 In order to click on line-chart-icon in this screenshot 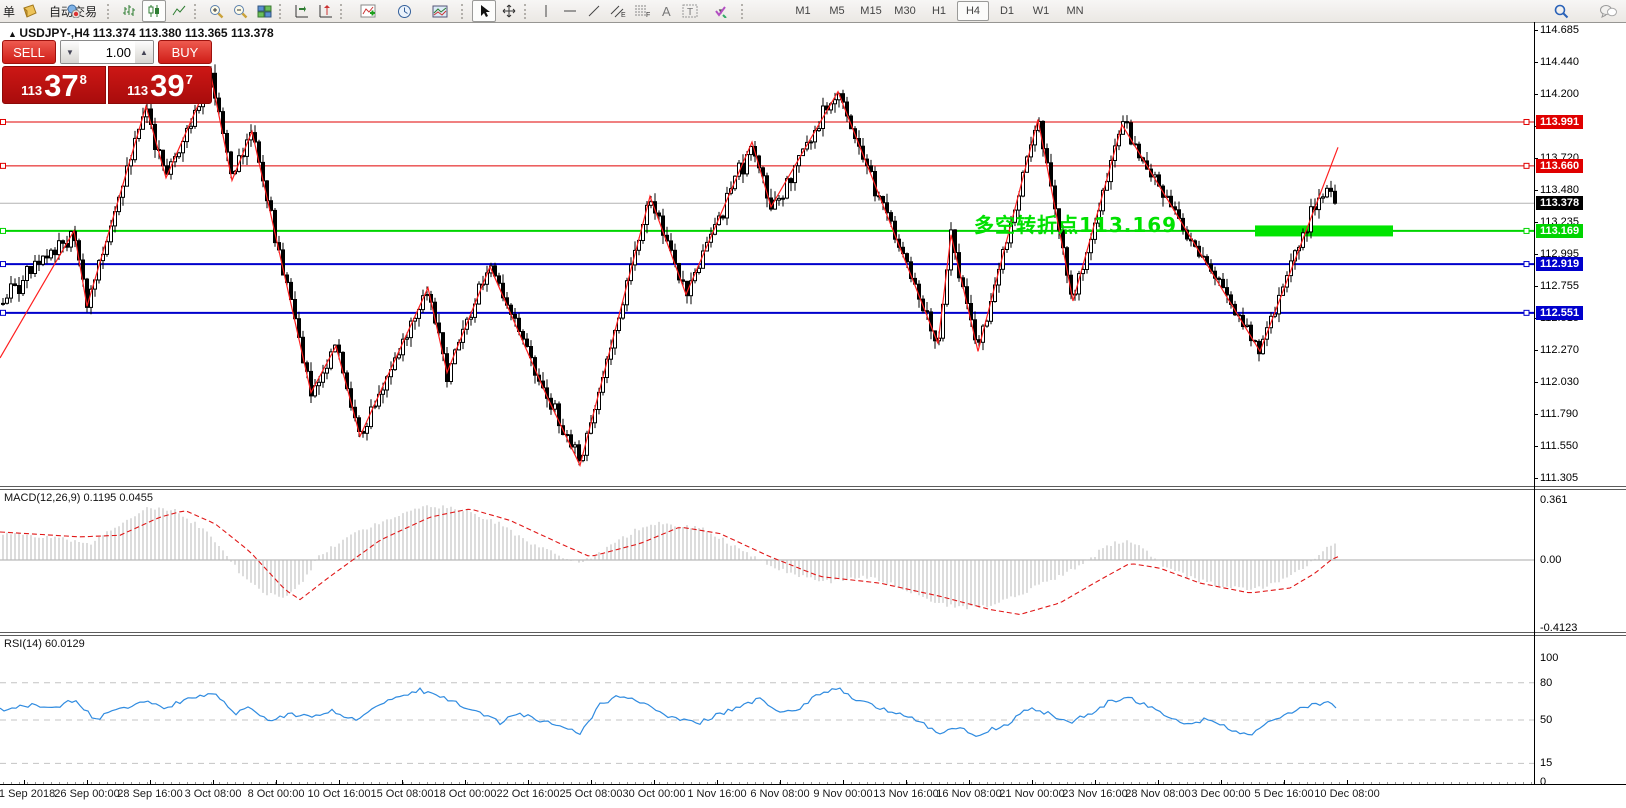, I will do `click(179, 11)`.